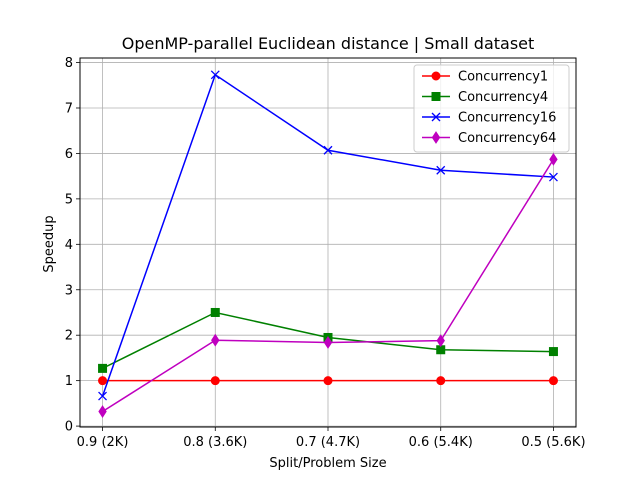 This screenshot has width=640, height=480. What do you see at coordinates (69, 427) in the screenshot?
I see `y-tick-label: 0` at bounding box center [69, 427].